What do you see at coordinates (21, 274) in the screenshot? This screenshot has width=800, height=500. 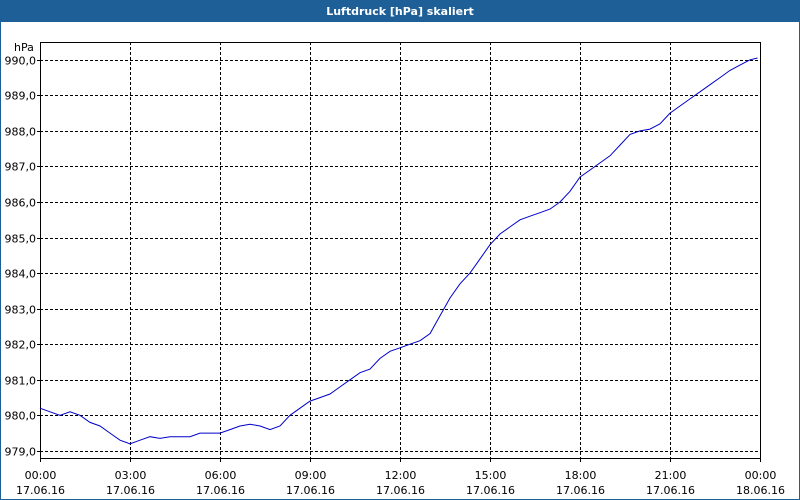 I see `y-tick-label: 984,0` at bounding box center [21, 274].